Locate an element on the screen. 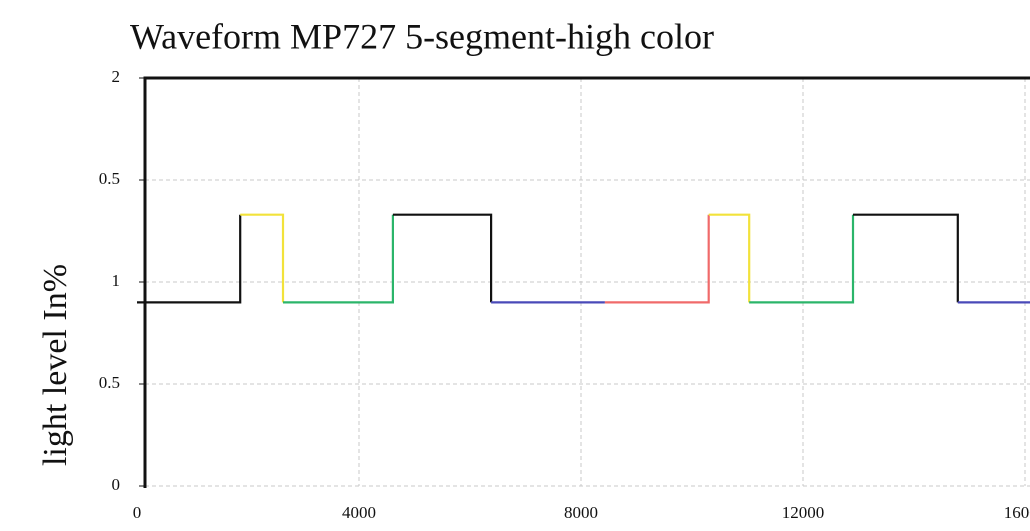 The image size is (1030, 531). y-tick-label: 1 is located at coordinates (116, 280).